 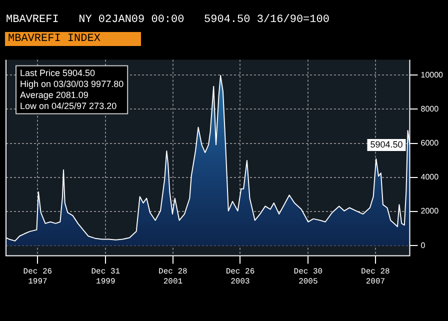 What do you see at coordinates (72, 83) in the screenshot?
I see `annotation: High on 03/30/03 9977.80` at bounding box center [72, 83].